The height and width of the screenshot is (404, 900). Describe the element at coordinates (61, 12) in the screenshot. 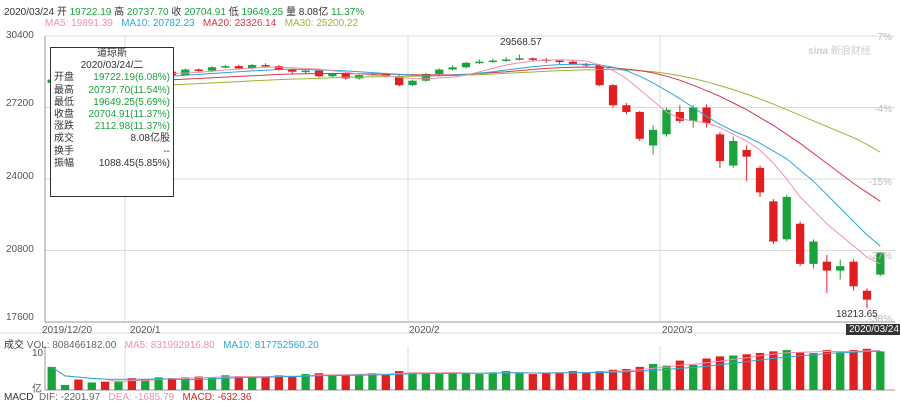

I see `header-open-label: 开` at that location.